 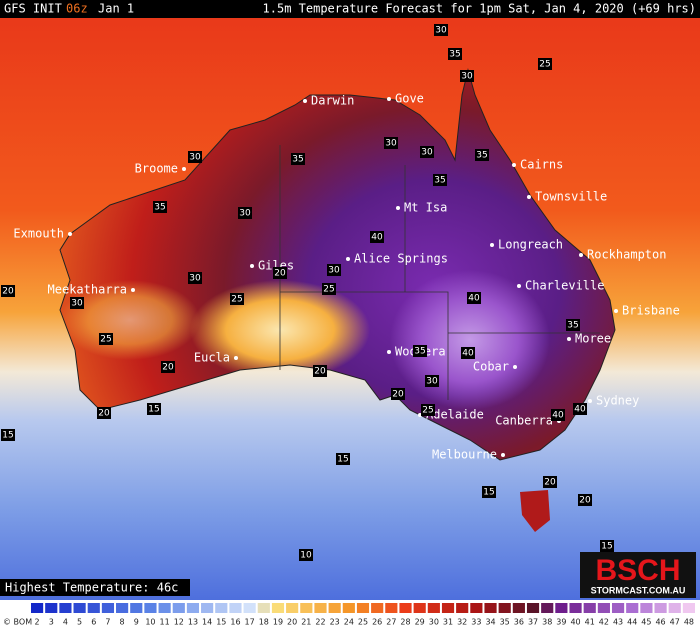 I want to click on run: 06z, so click(x=77, y=9).